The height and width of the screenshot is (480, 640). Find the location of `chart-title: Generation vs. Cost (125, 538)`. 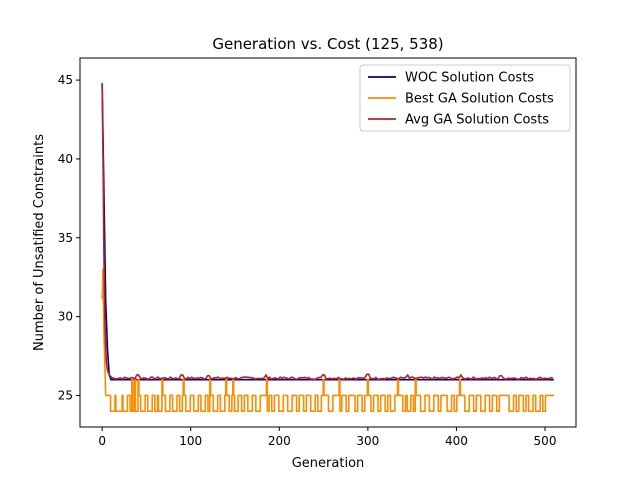

chart-title: Generation vs. Cost (125, 538) is located at coordinates (327, 44).